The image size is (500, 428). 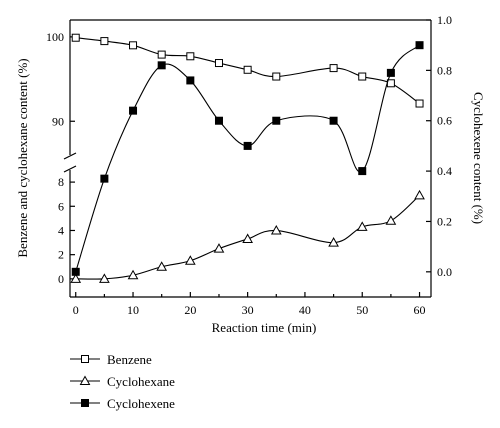 What do you see at coordinates (444, 70) in the screenshot?
I see `right-tick-label: 0.8` at bounding box center [444, 70].